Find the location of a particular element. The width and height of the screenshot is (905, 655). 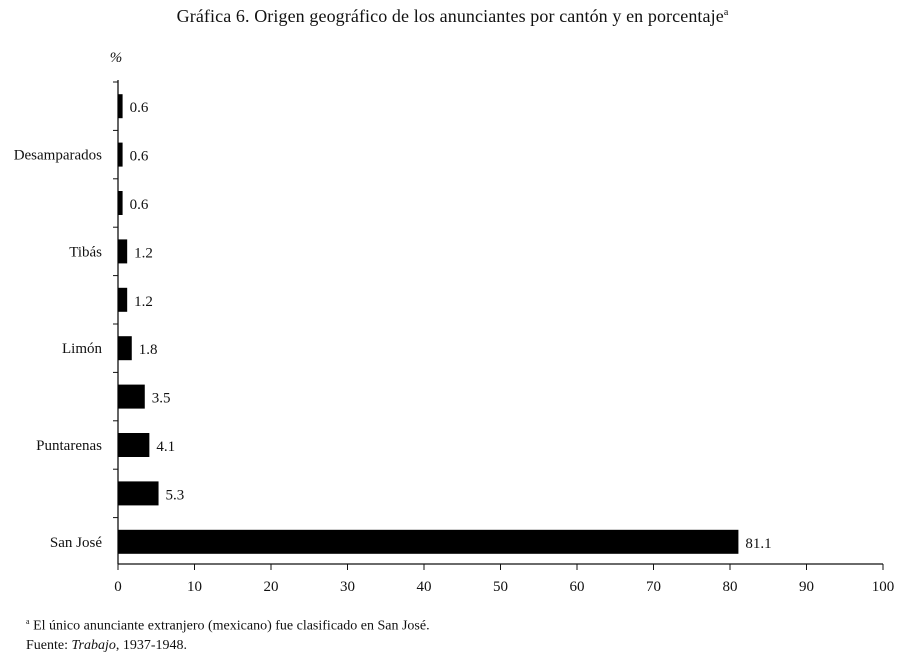

chart-title-superscript: a is located at coordinates (726, 12).